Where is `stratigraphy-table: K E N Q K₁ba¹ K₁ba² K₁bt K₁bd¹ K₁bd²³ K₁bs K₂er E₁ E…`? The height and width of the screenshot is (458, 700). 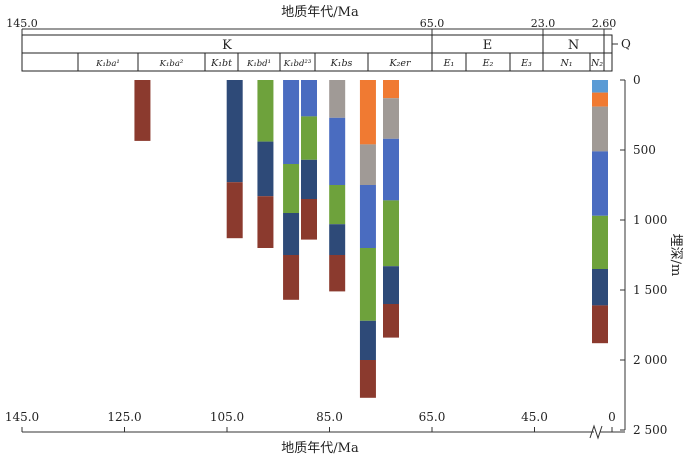 stratigraphy-table: K E N Q K₁ba¹ K₁ba² K₁bt K₁bd¹ K₁bd²³ K₁bs K₂er E₁ E… is located at coordinates (326, 53).